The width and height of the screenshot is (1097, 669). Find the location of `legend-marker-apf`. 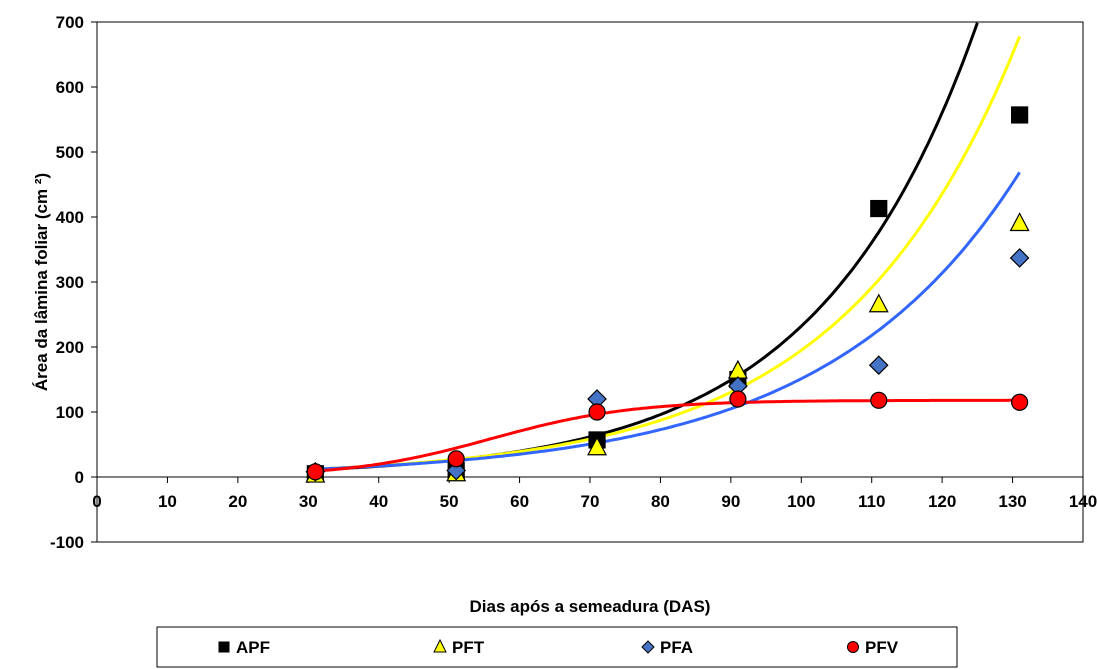

legend-marker-apf is located at coordinates (224, 647).